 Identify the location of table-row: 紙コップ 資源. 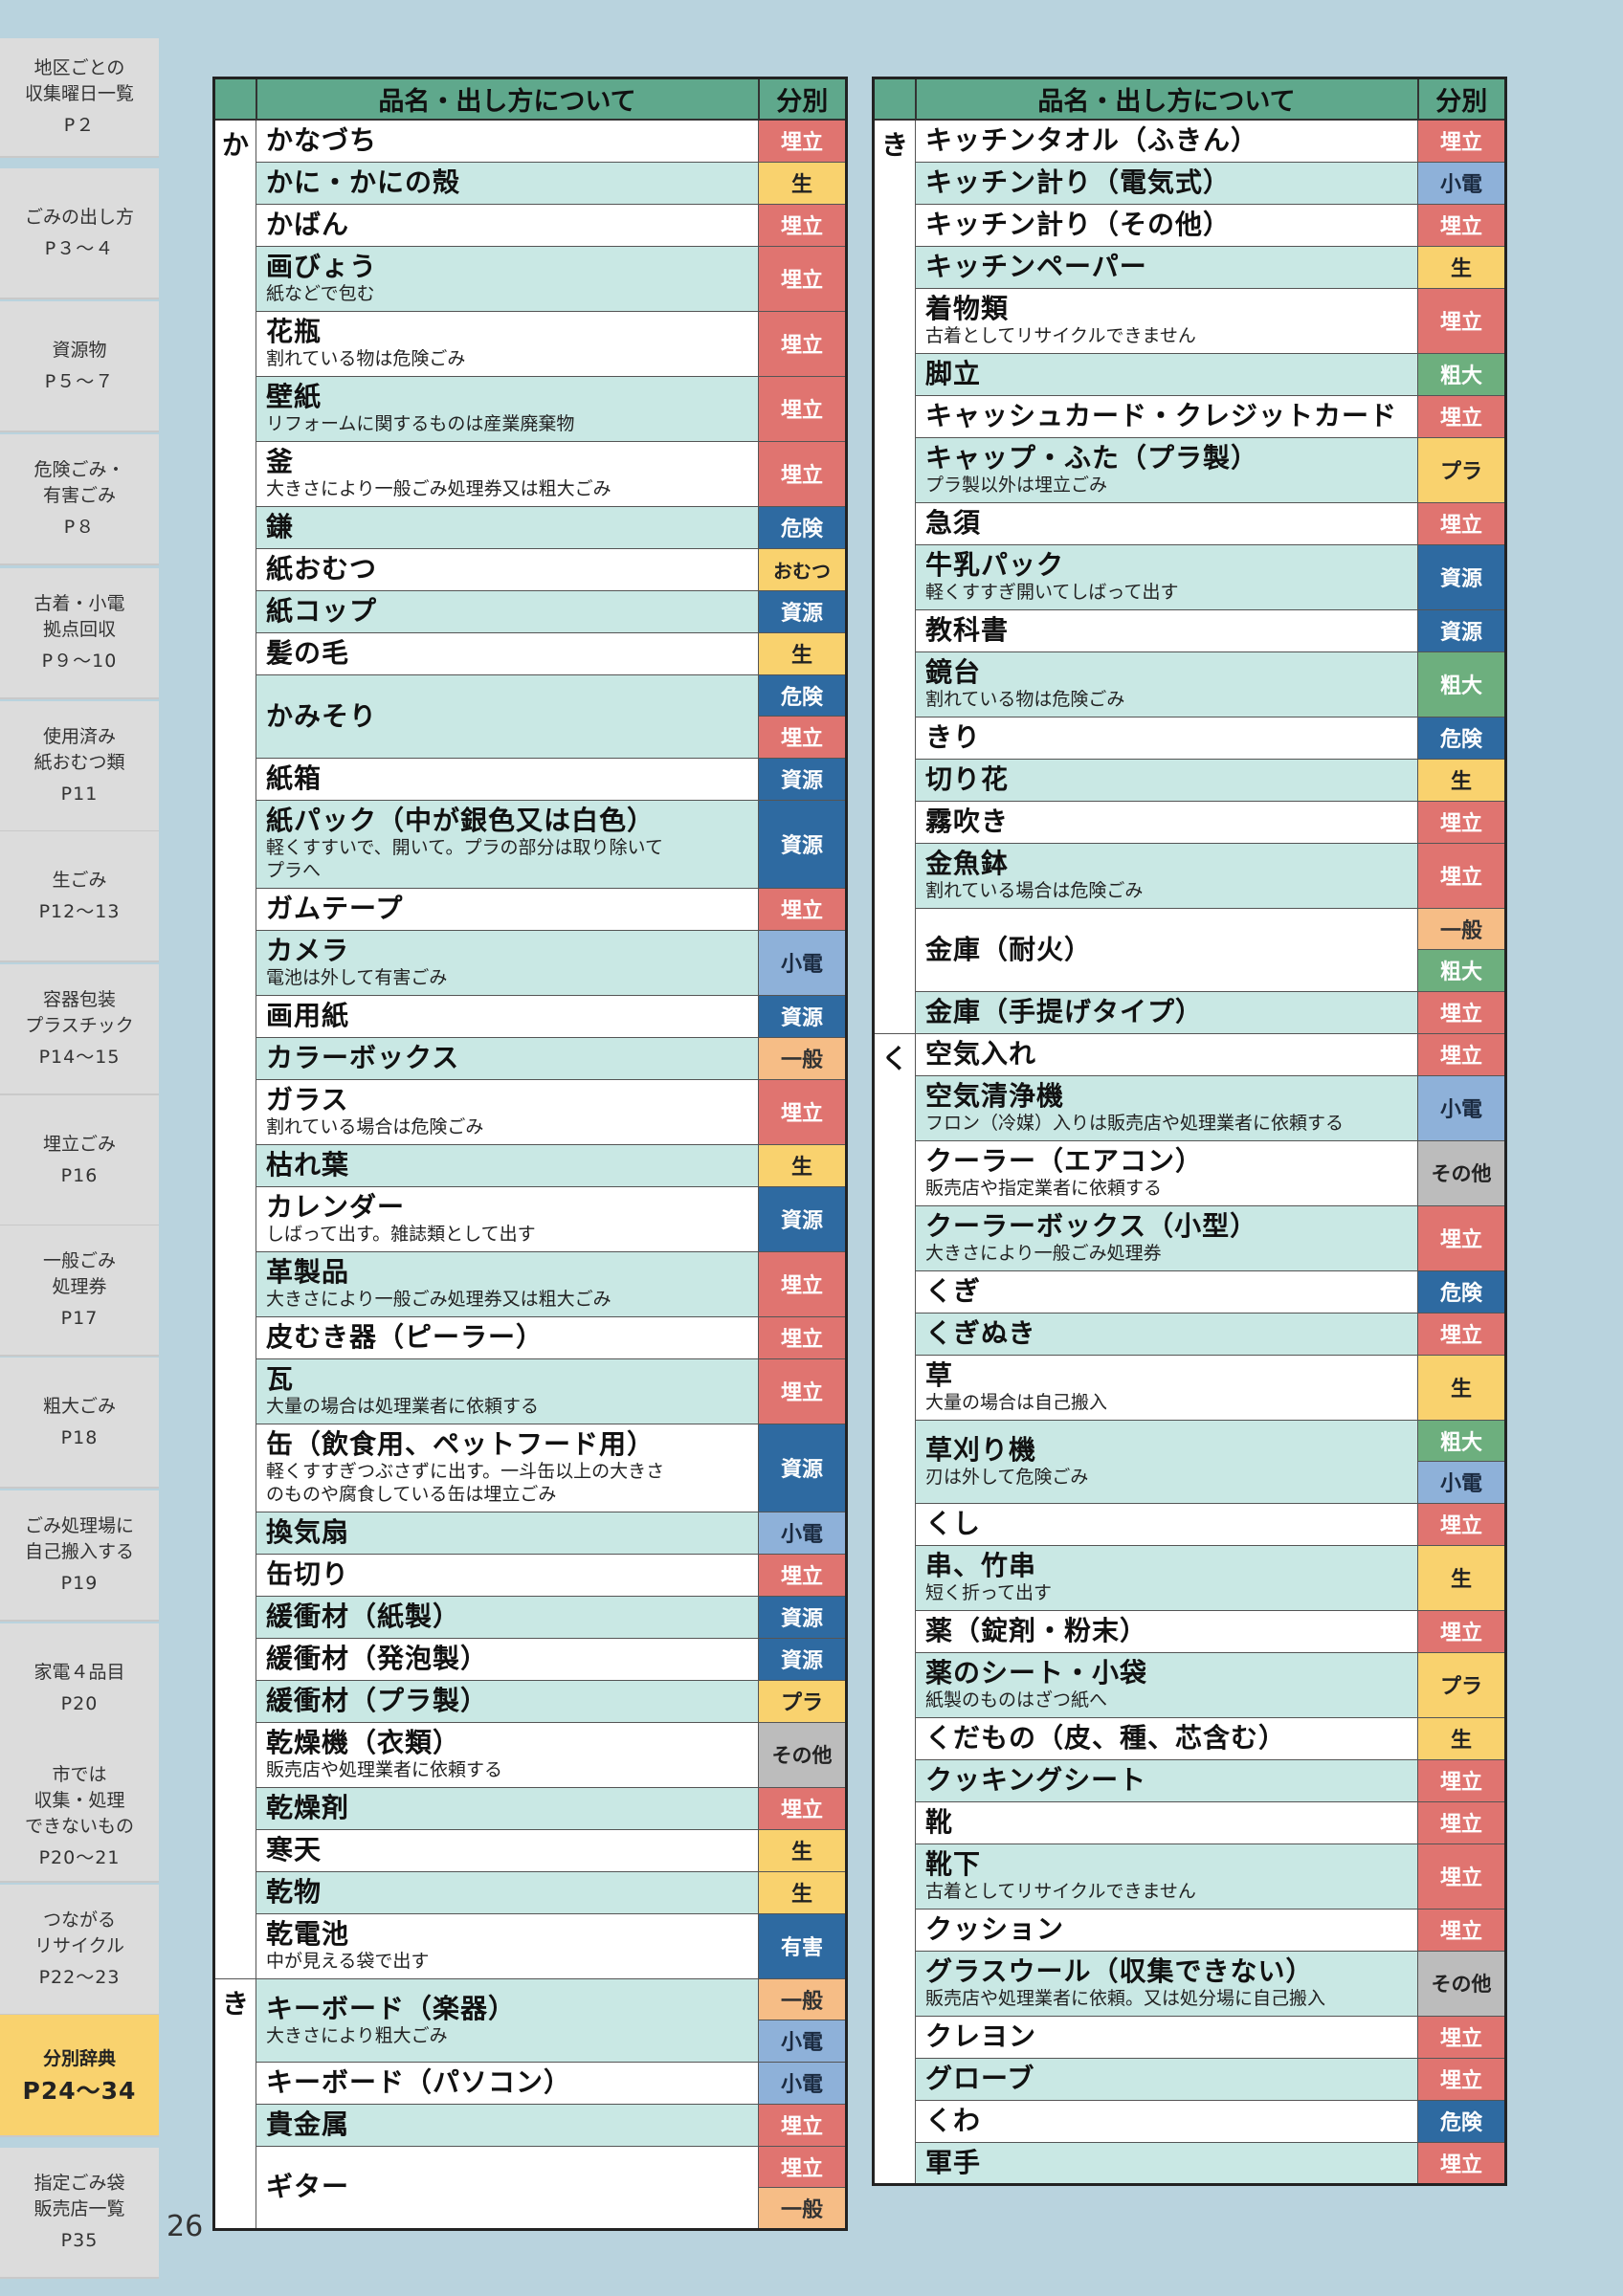
(530, 611).